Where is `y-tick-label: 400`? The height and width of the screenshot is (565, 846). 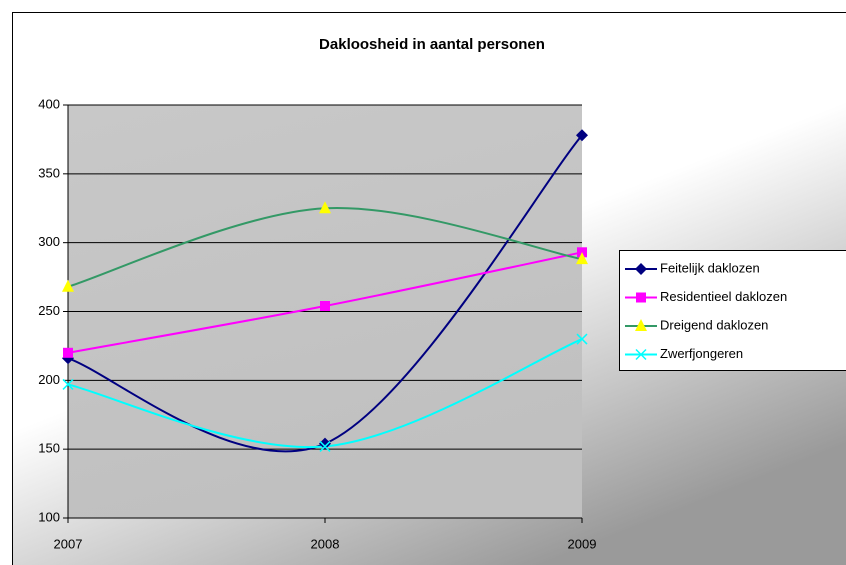 y-tick-label: 400 is located at coordinates (49, 103).